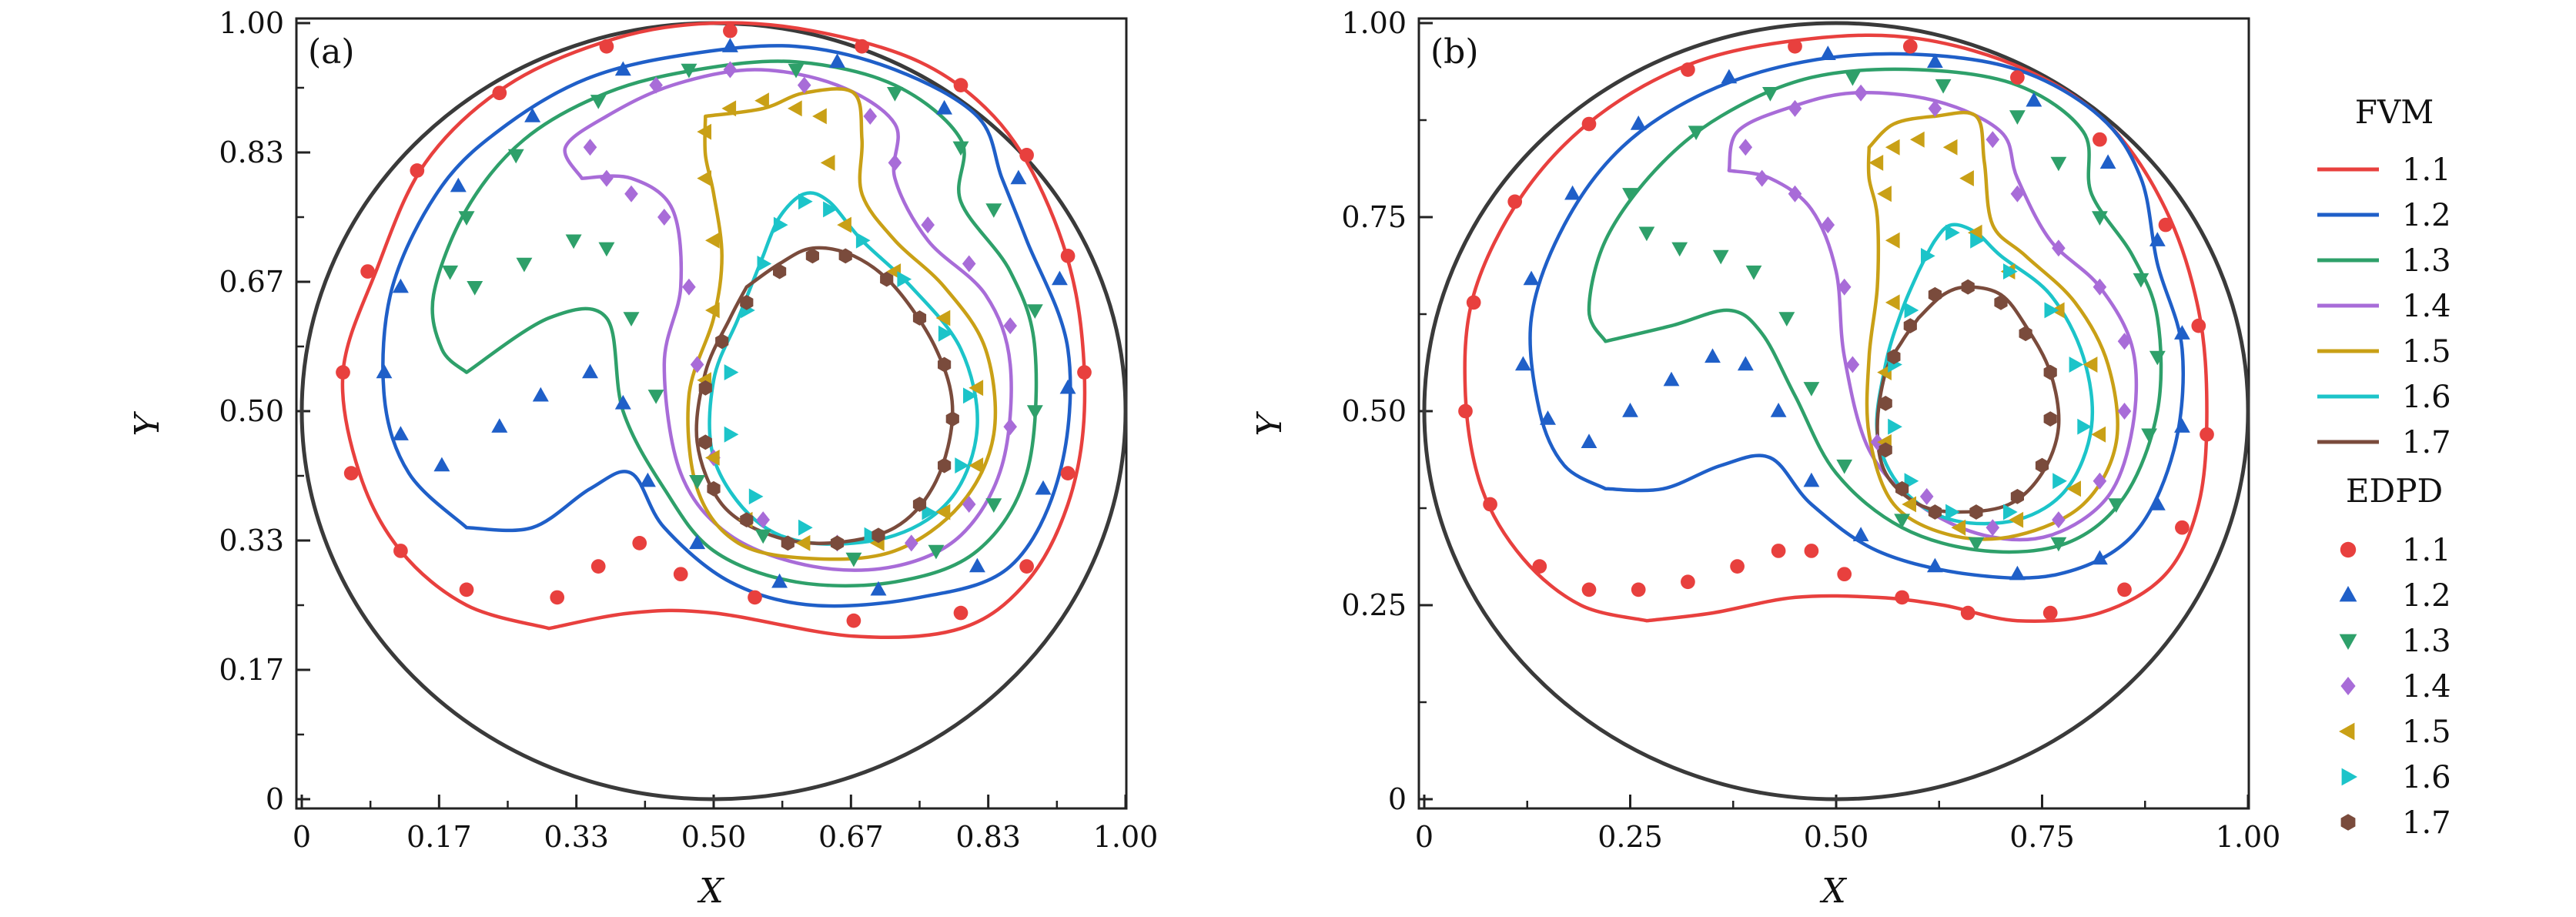 The width and height of the screenshot is (2576, 917). Describe the element at coordinates (2384, 306) in the screenshot. I see `legend-fvm-entries: 1.1 1.2 1.3 1.4 1.5 1.6 1.7` at that location.